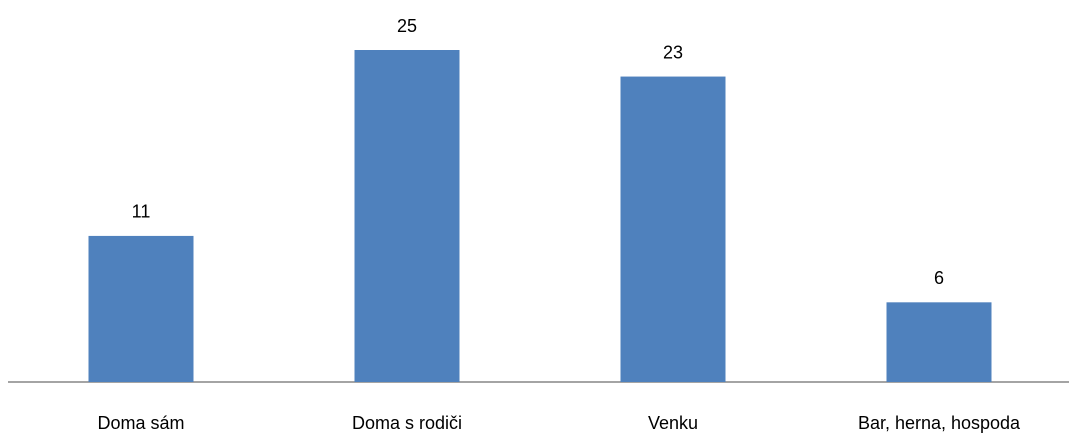  What do you see at coordinates (407, 26) in the screenshot?
I see `data-label: 25` at bounding box center [407, 26].